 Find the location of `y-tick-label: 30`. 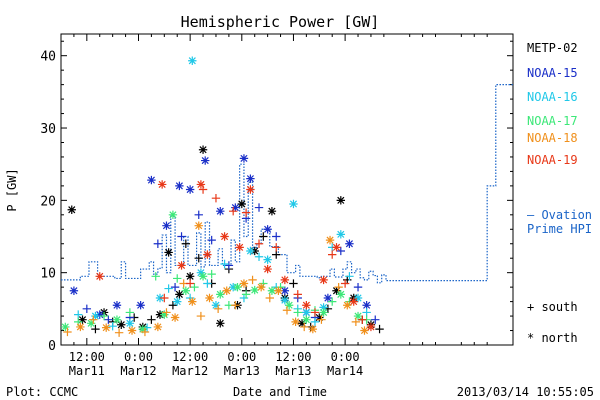

y-tick-label: 30 is located at coordinates (48, 129).